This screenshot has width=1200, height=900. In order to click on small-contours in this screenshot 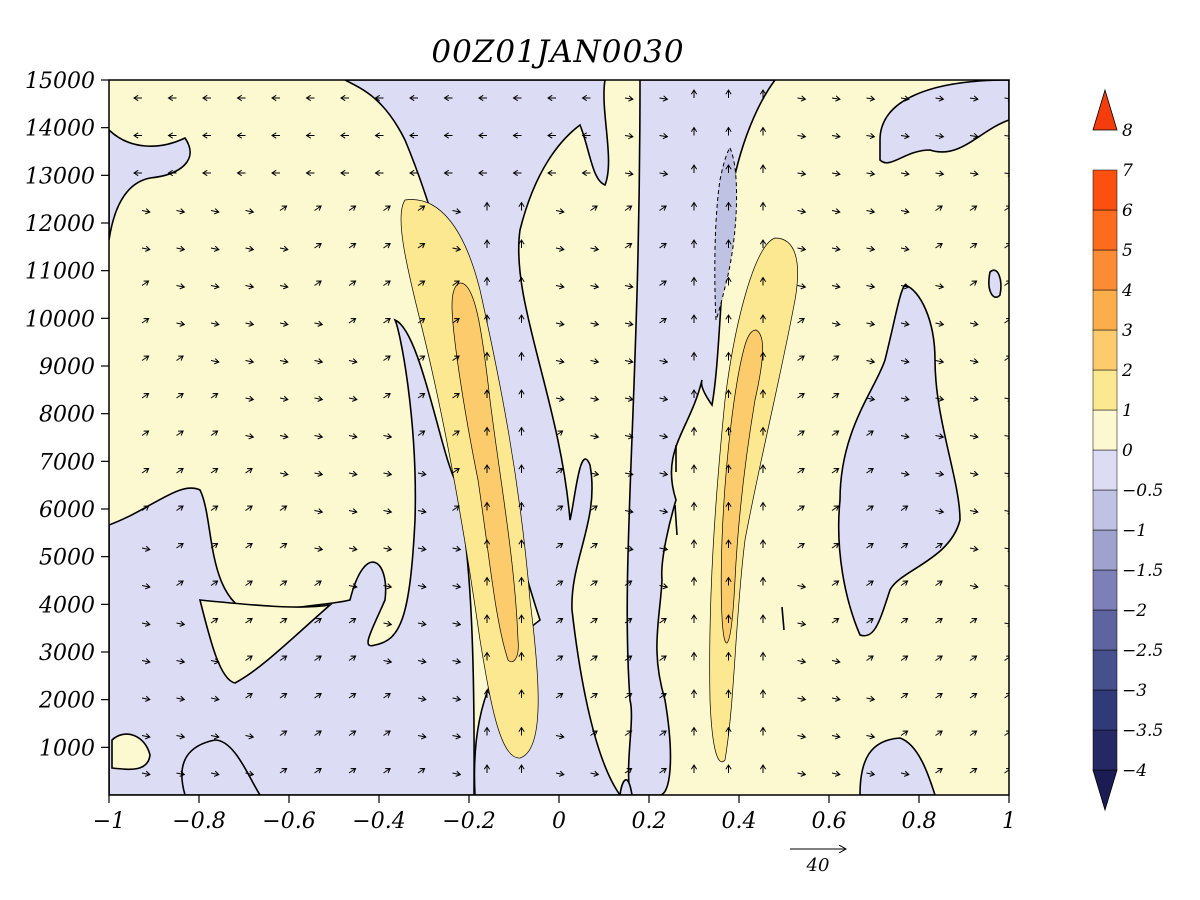, I will do `click(729, 538)`.